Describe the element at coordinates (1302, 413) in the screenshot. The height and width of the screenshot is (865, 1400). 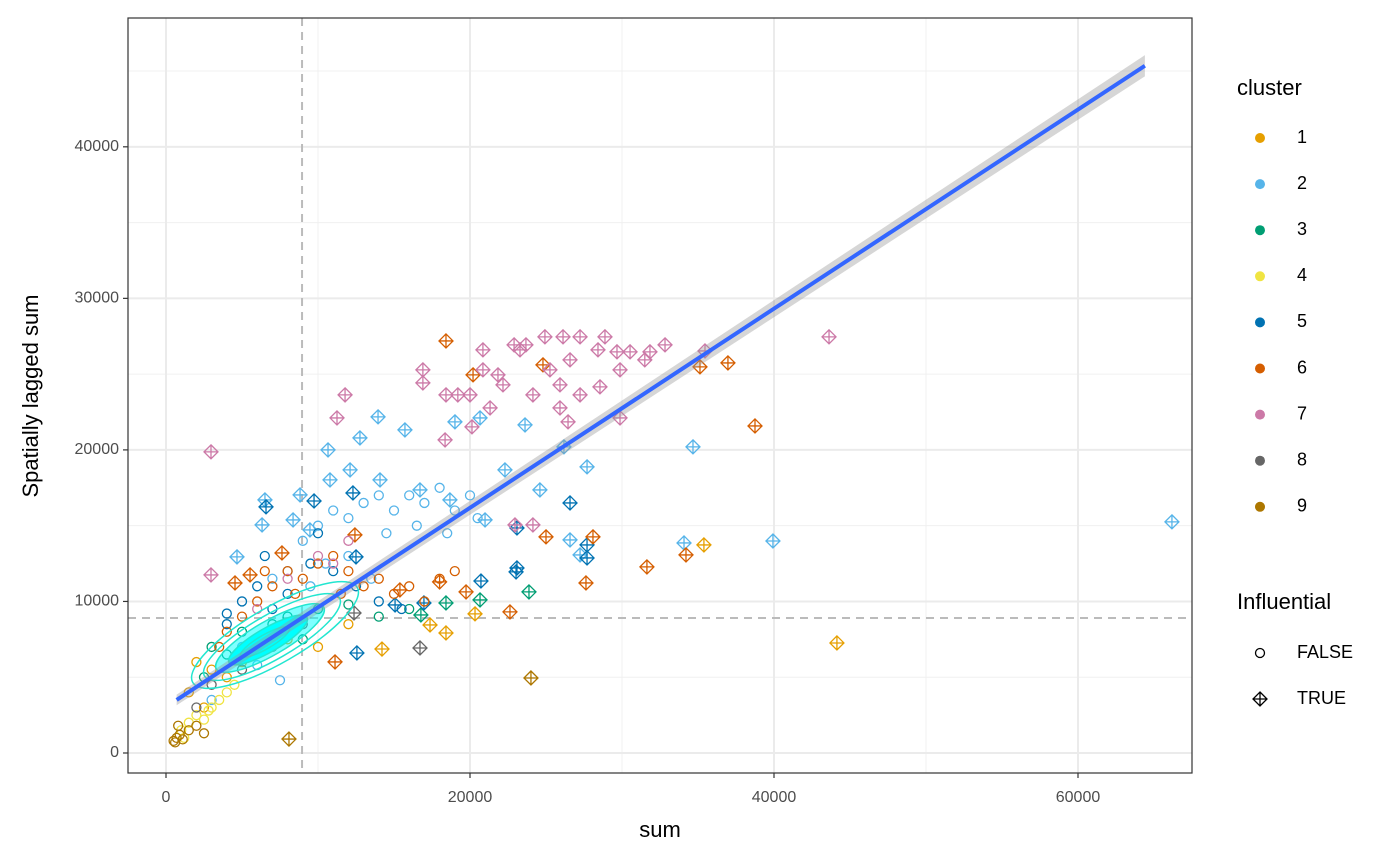
I see `legend-label: 7` at that location.